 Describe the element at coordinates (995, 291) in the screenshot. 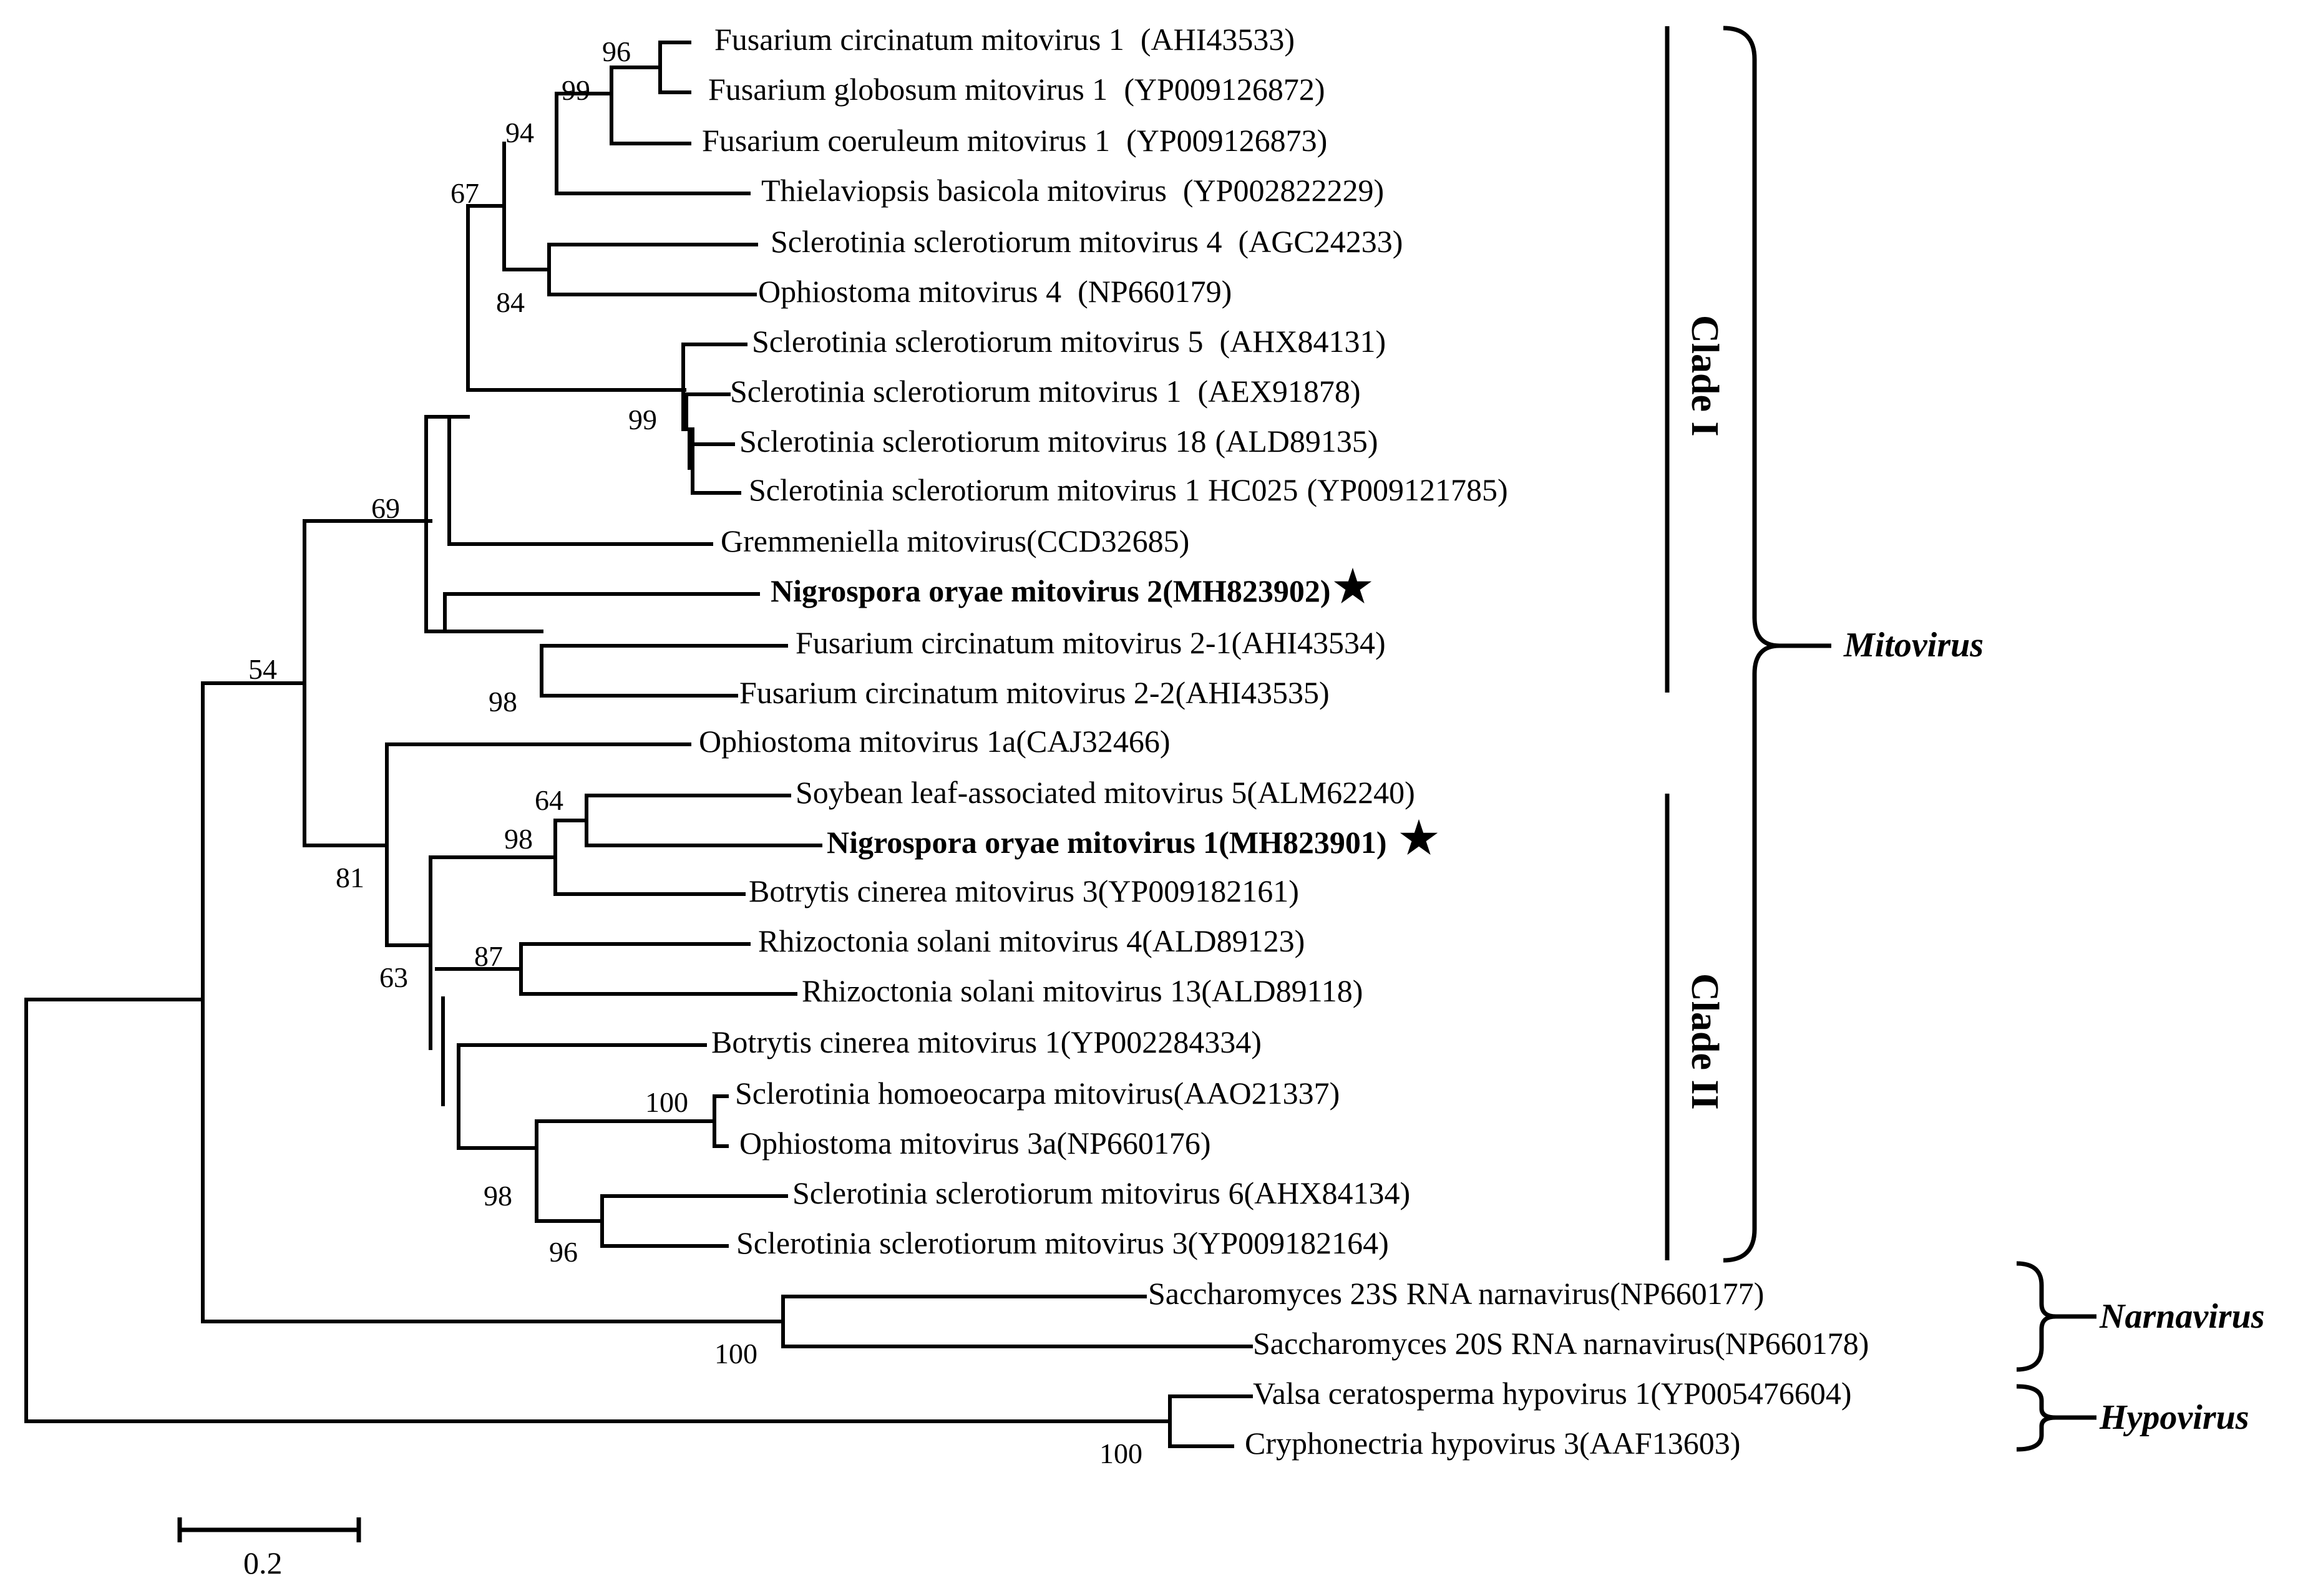

I see `leaf-om4: Ophiostoma mitovirus 4 (NP660179)` at that location.